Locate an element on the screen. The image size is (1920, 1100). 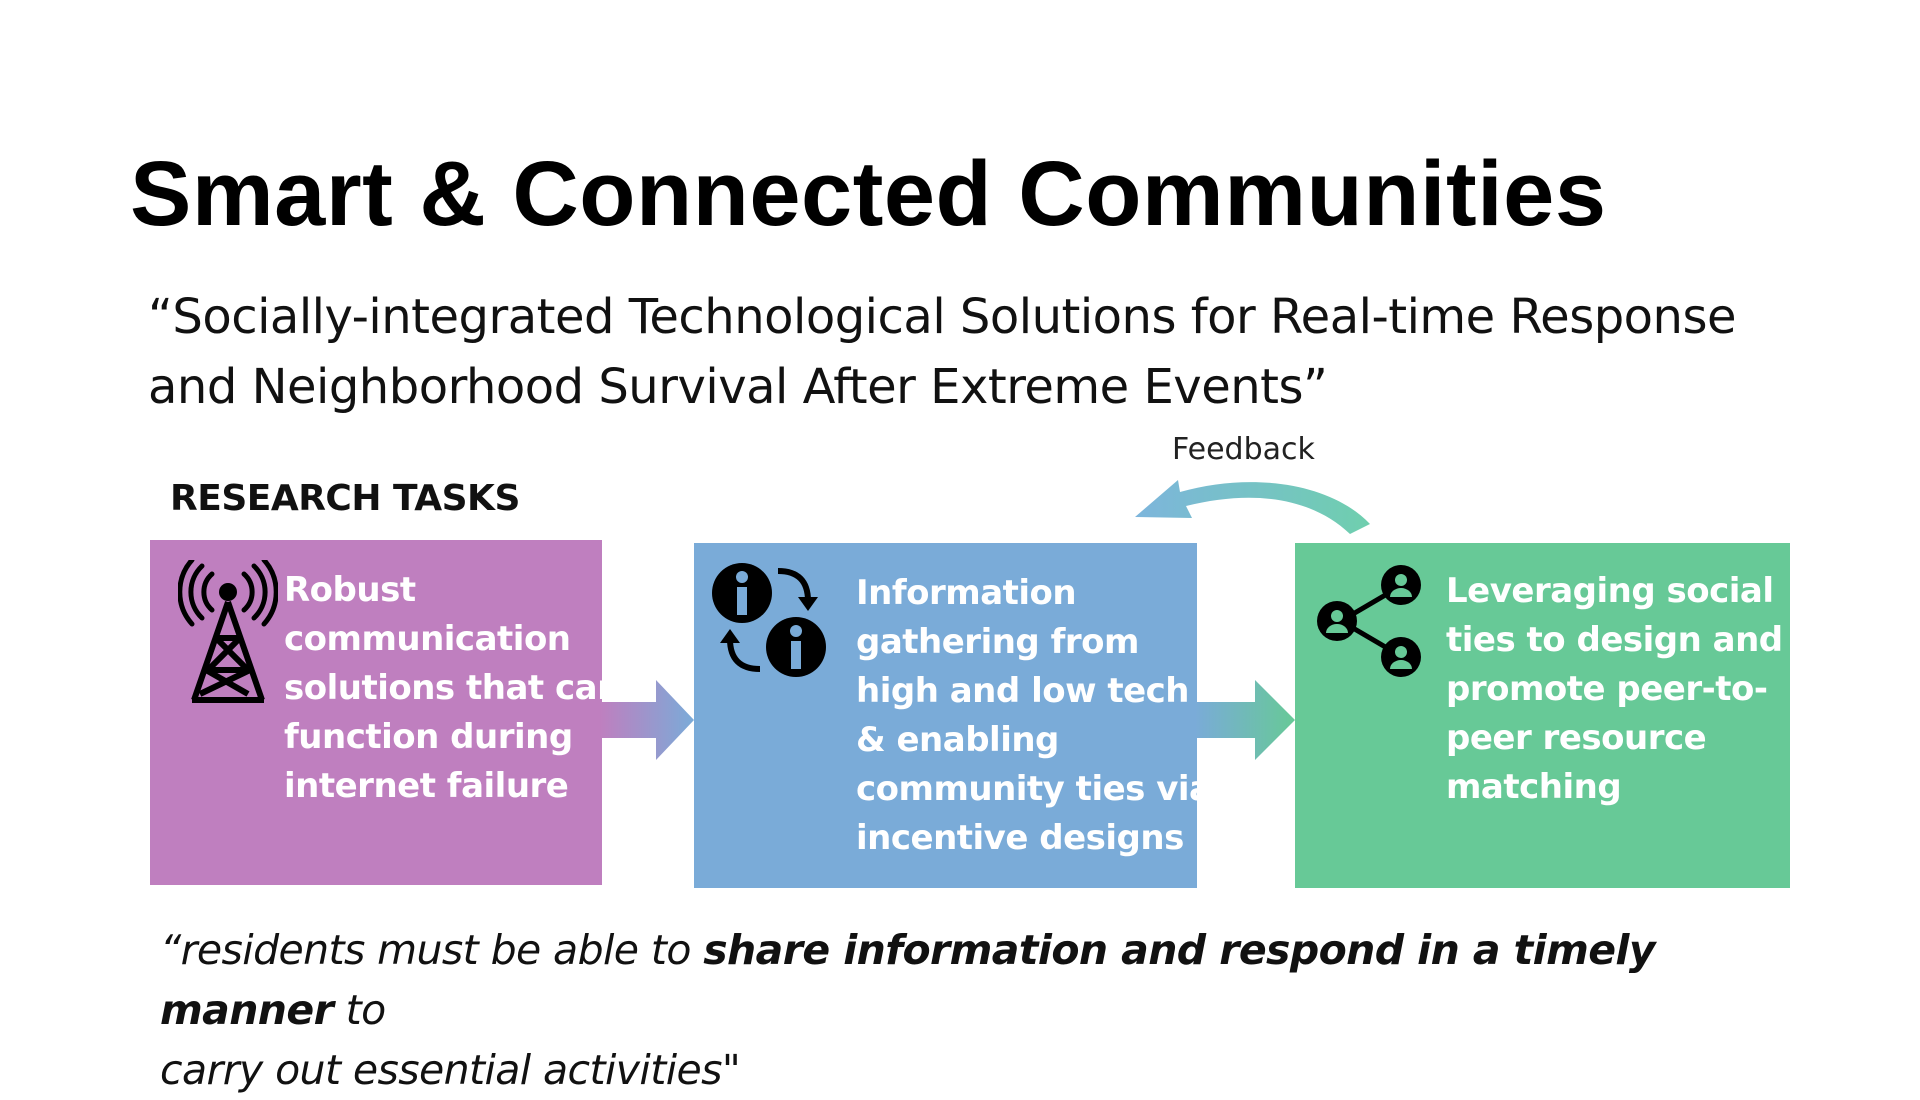
task-1-line: internet failure is located at coordinates (426, 786).